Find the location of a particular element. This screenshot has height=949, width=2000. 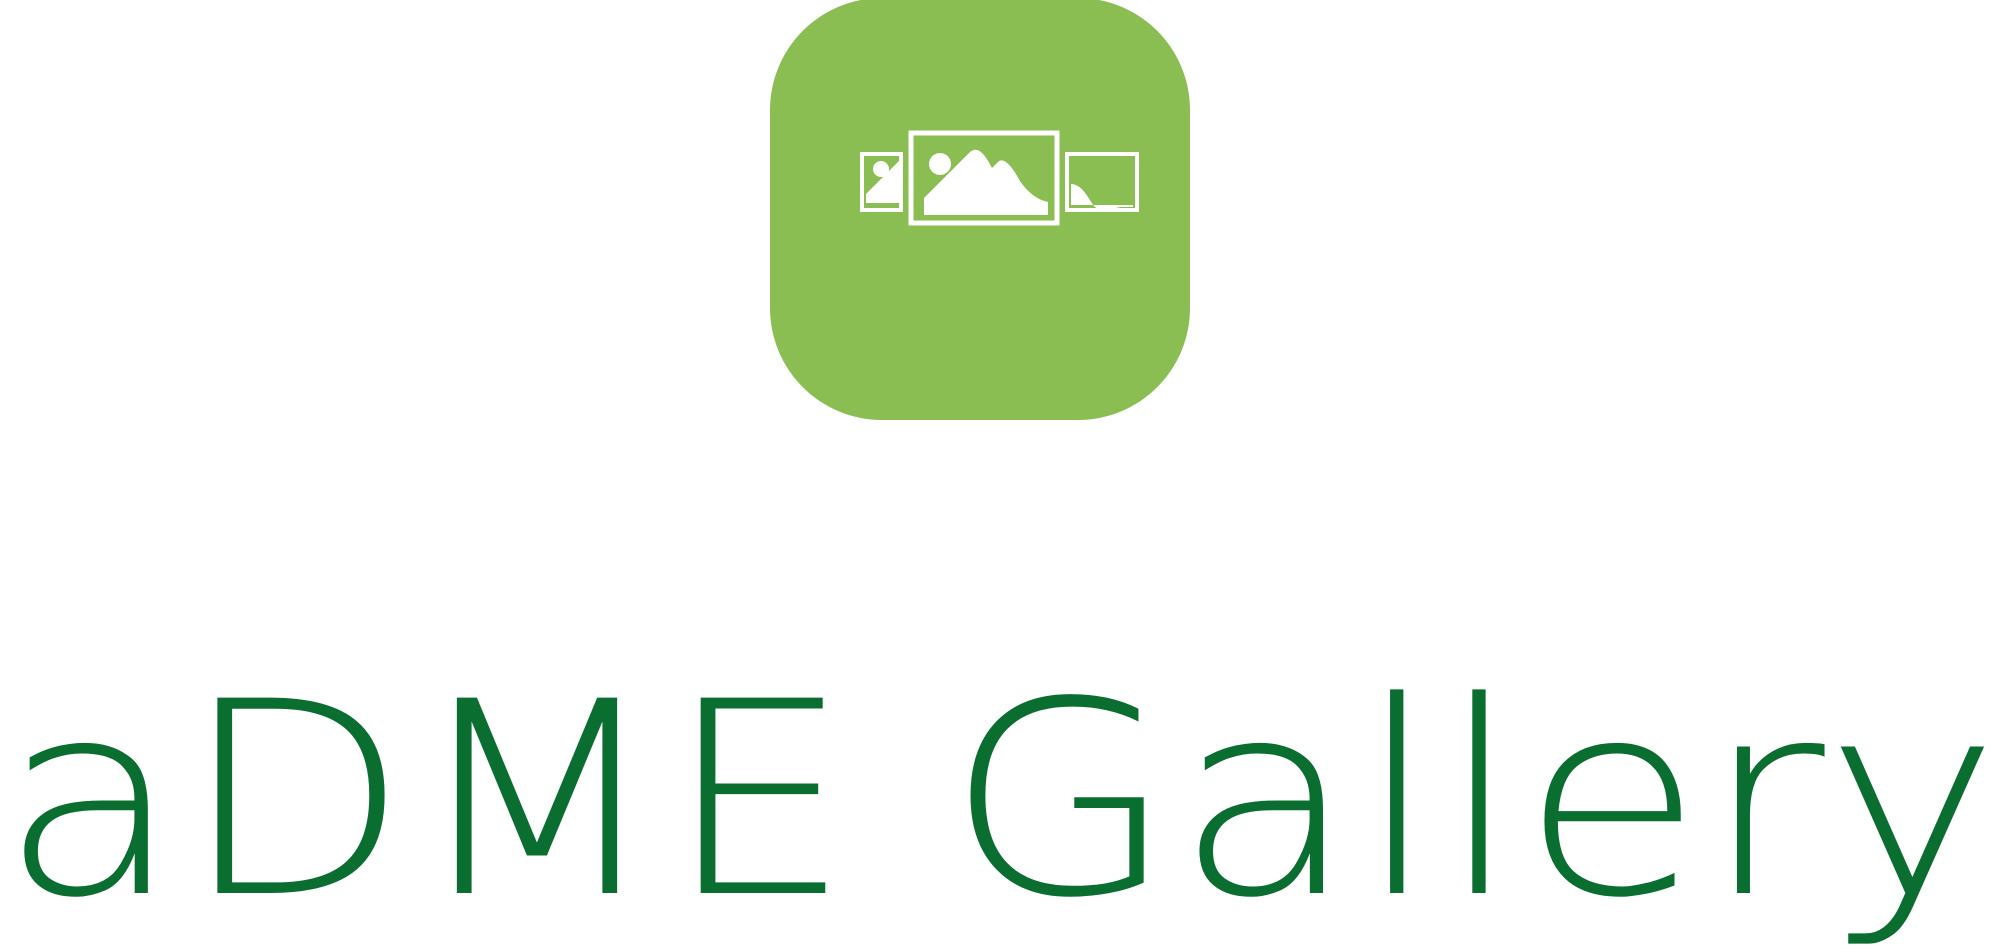

logo-badge is located at coordinates (980, 210).